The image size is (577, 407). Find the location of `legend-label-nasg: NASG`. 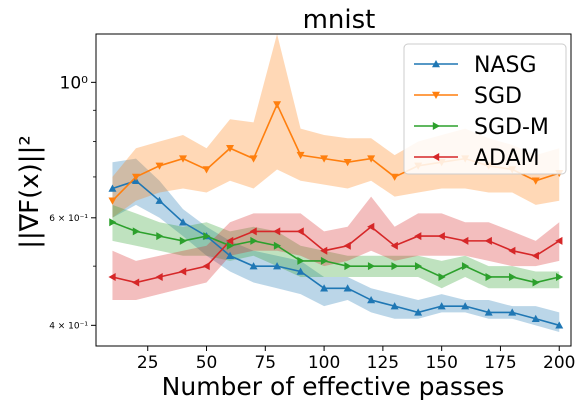

legend-label-nasg: NASG is located at coordinates (505, 65).